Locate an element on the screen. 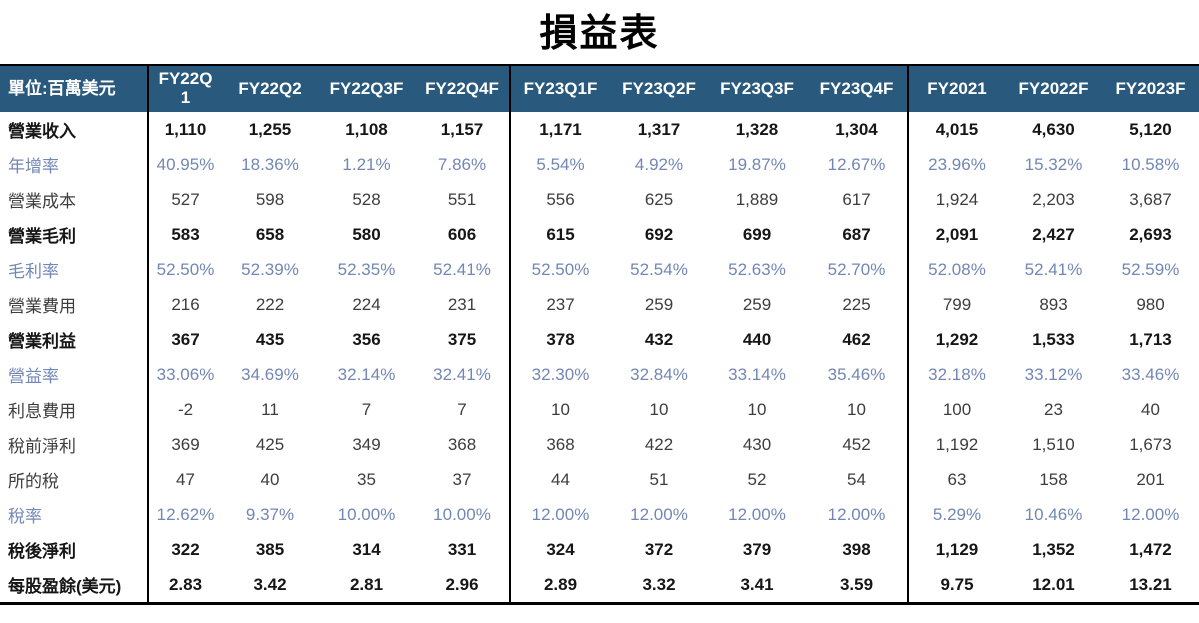 The image size is (1199, 623). cell-value: 687 is located at coordinates (857, 234).